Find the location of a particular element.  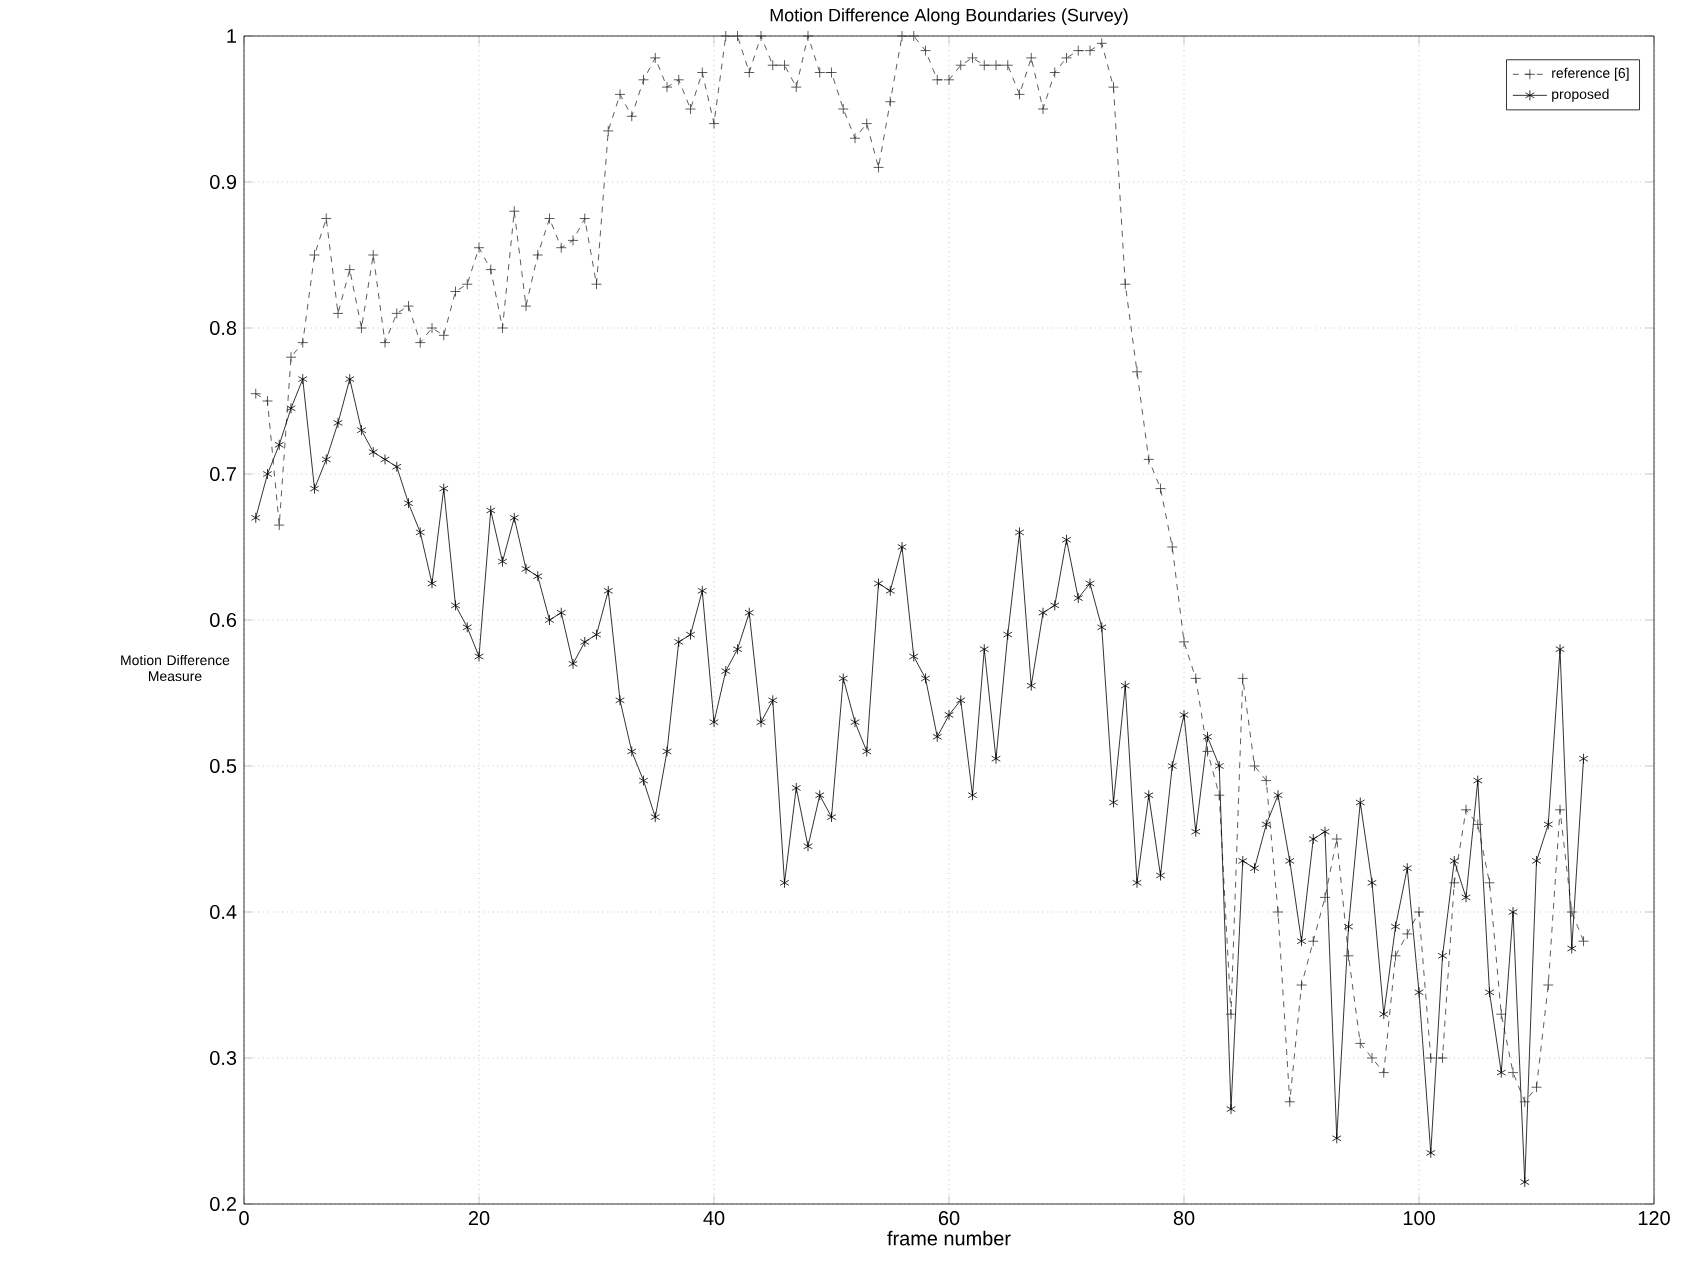

y-tick-label: 0.2 is located at coordinates (223, 1204).